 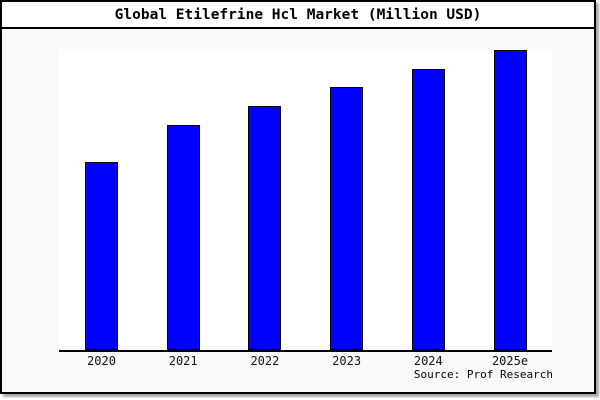 What do you see at coordinates (347, 218) in the screenshot?
I see `bar-2023` at bounding box center [347, 218].